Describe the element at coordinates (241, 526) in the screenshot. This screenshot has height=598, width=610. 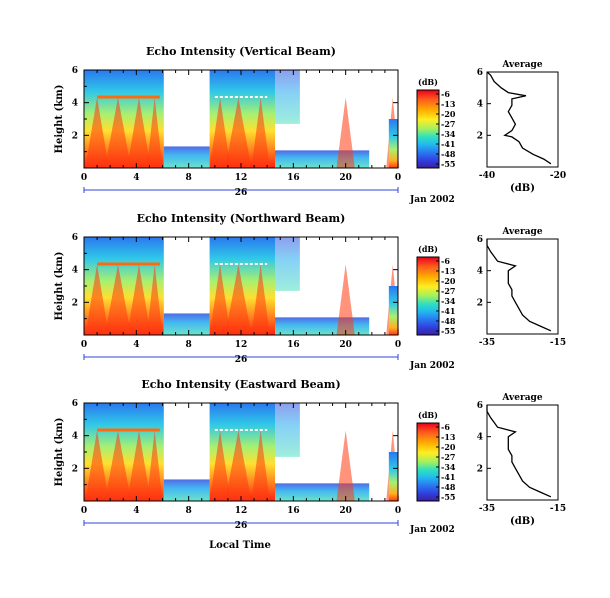
I see `day-label: 26` at that location.